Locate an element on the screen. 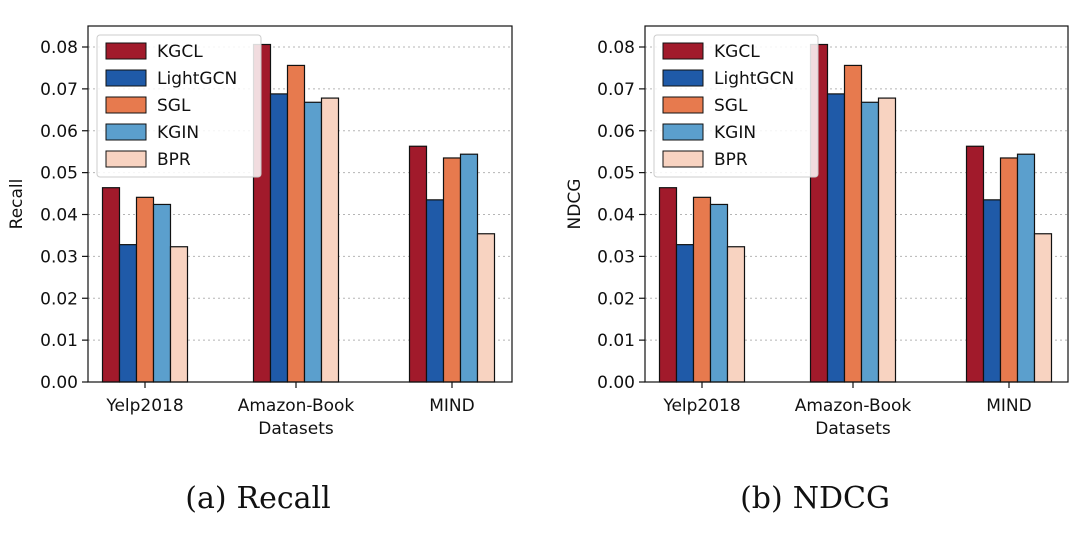  panel-caption-title: NDCG is located at coordinates (841, 498).